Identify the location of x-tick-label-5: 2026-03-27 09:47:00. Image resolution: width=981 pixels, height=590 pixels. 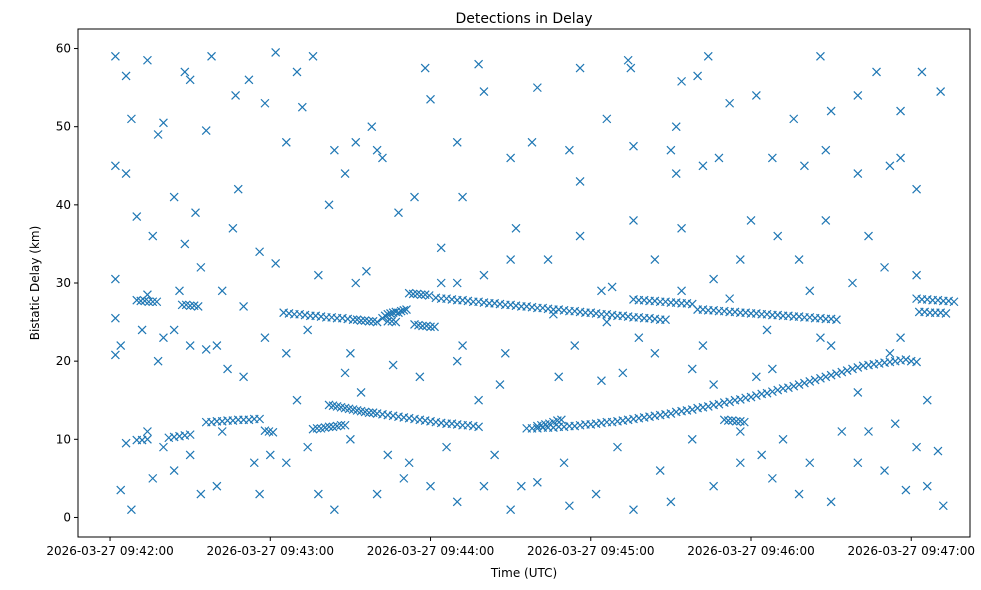
(911, 551).